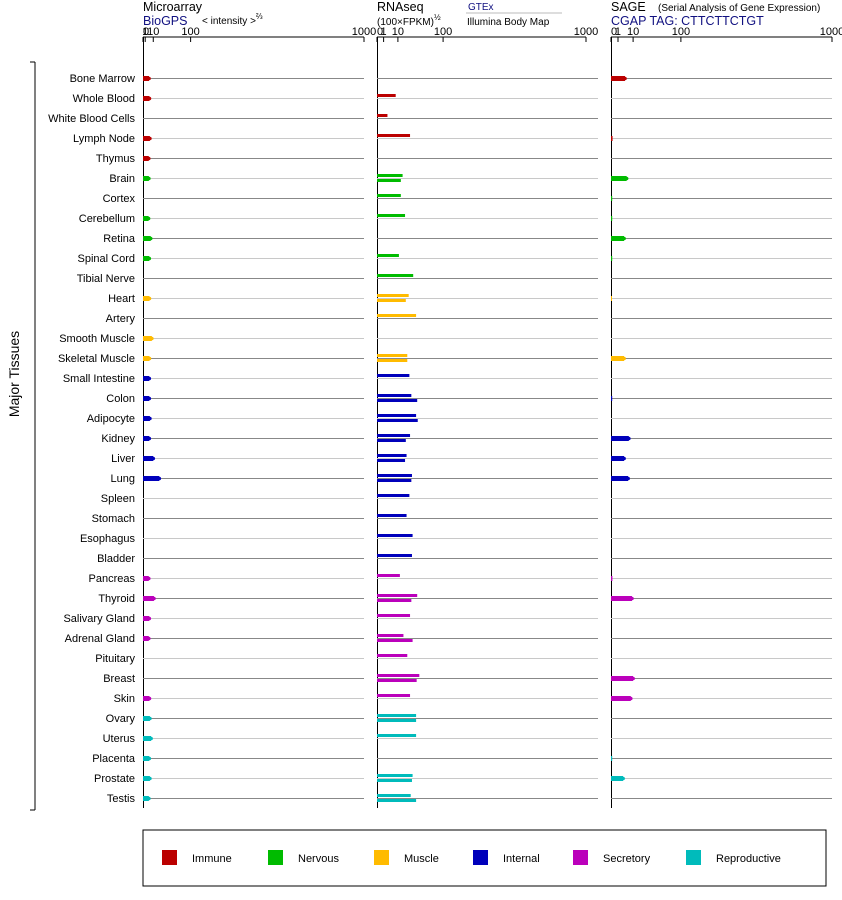 This screenshot has height=900, width=842. What do you see at coordinates (626, 178) in the screenshot?
I see `sage-bar-tip-brain` at bounding box center [626, 178].